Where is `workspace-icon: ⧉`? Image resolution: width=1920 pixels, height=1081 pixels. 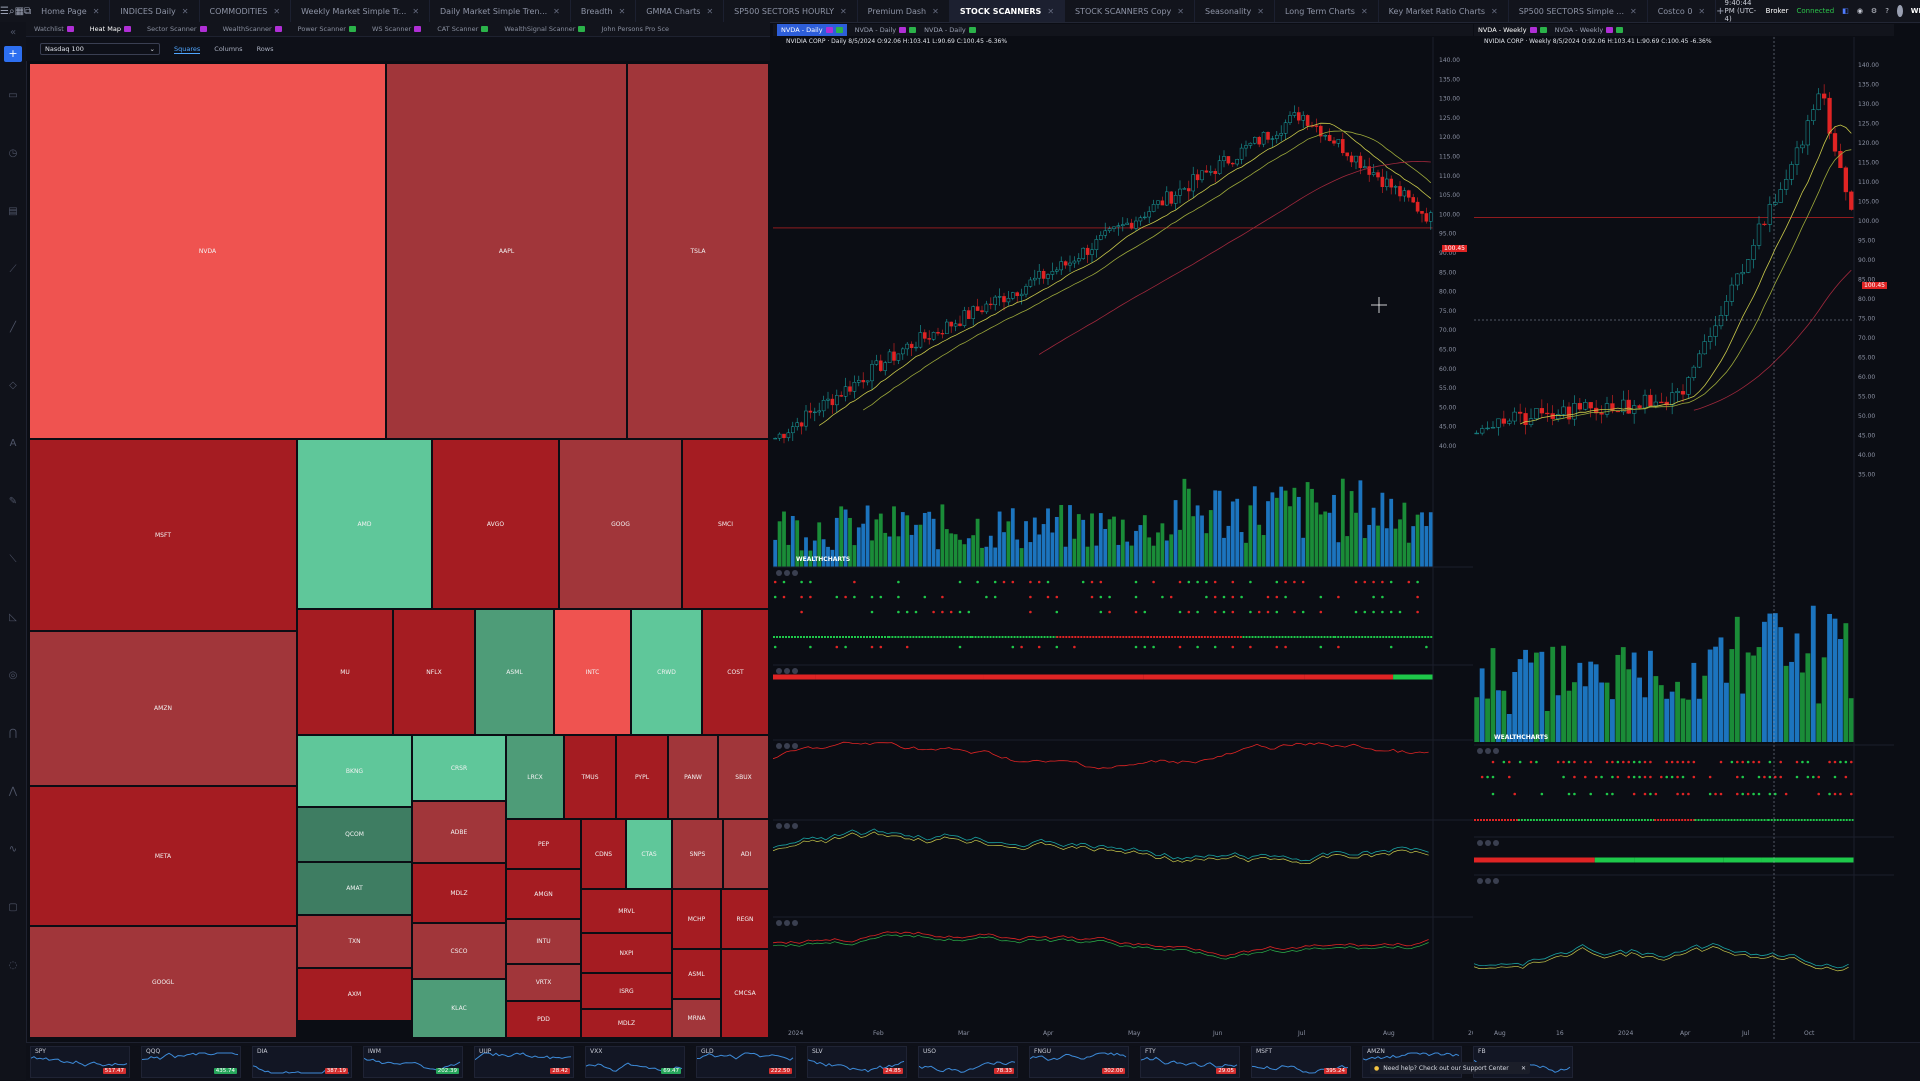 workspace-icon: ⧉ is located at coordinates (28, 11).